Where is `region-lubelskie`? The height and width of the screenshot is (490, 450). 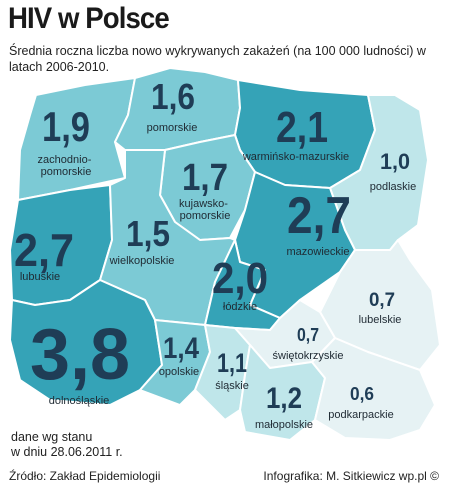 region-lubelskie is located at coordinates (380, 305).